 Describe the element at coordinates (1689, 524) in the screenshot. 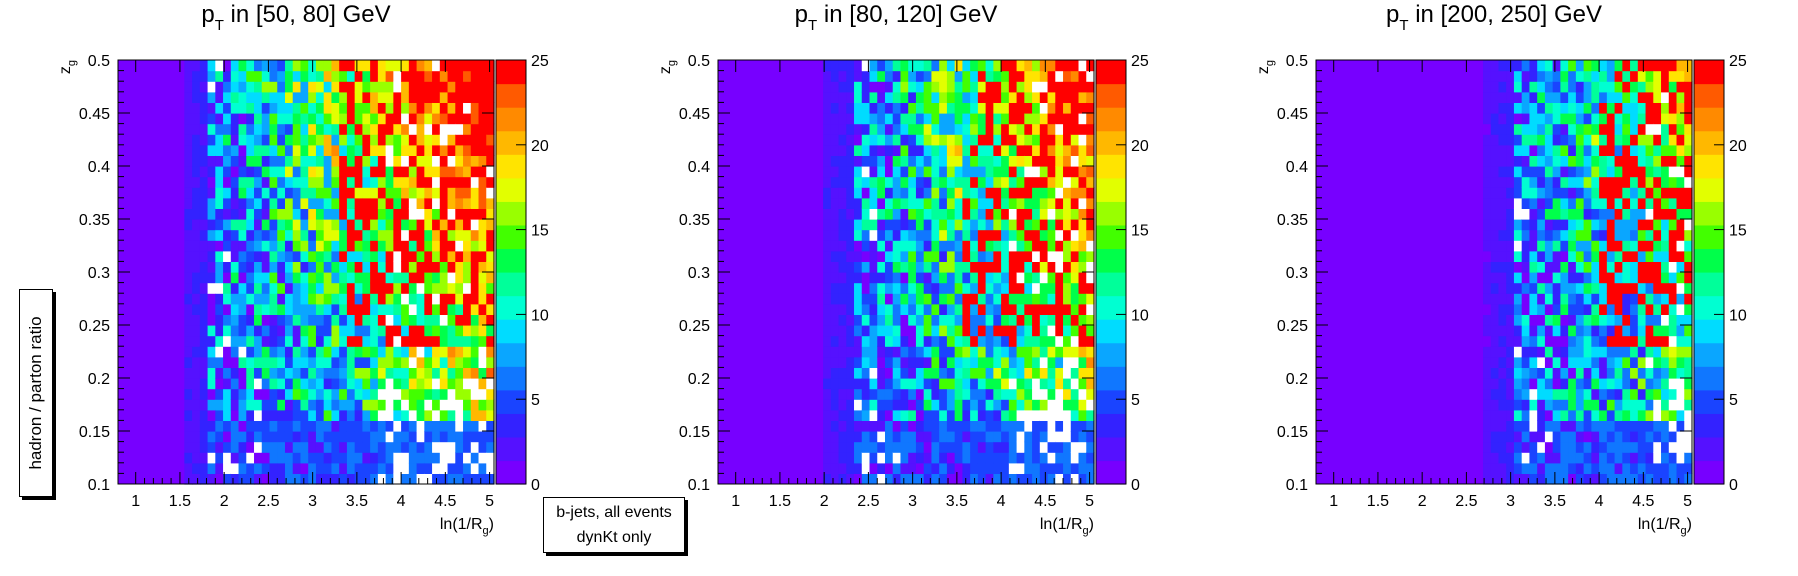

I see `x-axis-label-end: )` at that location.